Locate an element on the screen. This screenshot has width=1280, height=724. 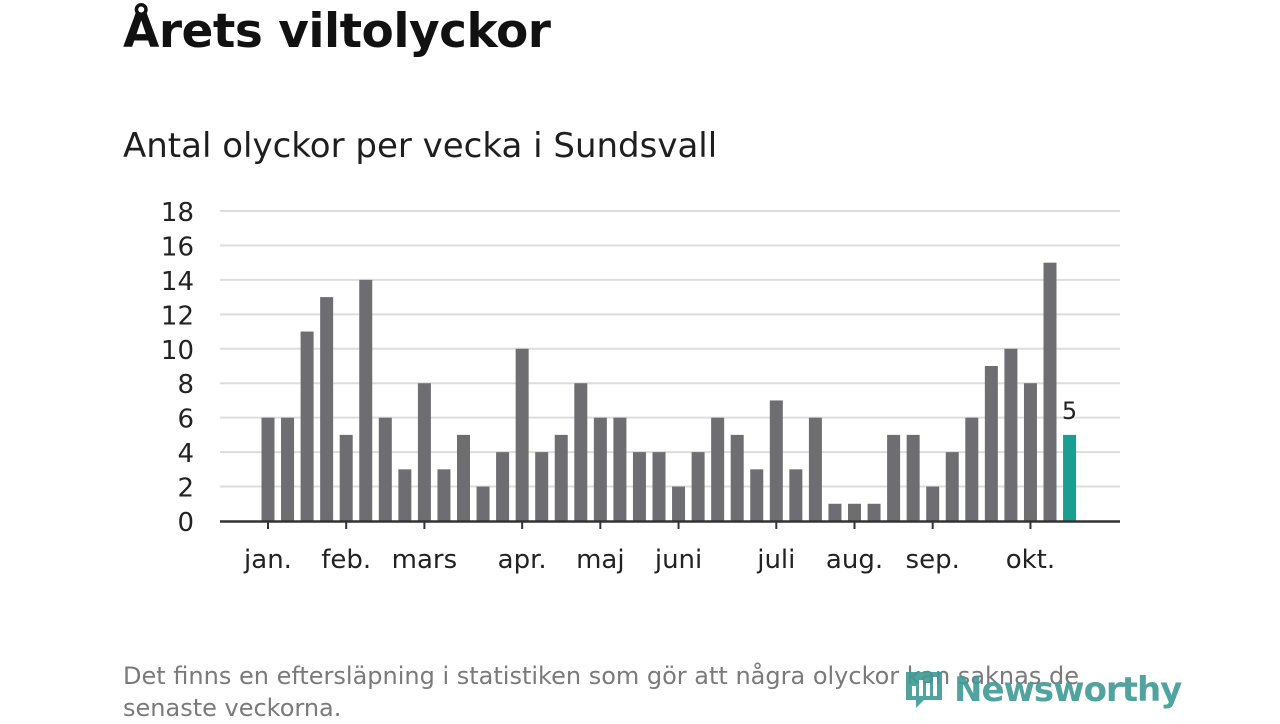
x-tick-label: juli is located at coordinates (775, 560).